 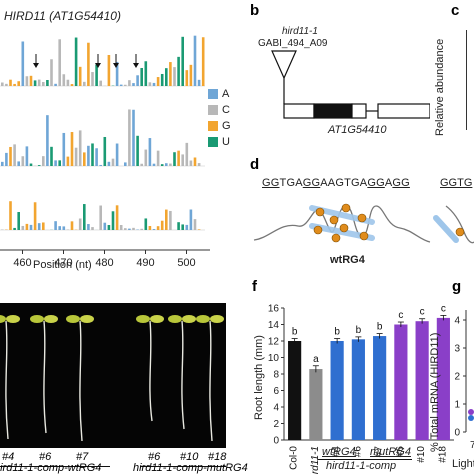 I want to click on line-label: #4, so click(x=8, y=457).